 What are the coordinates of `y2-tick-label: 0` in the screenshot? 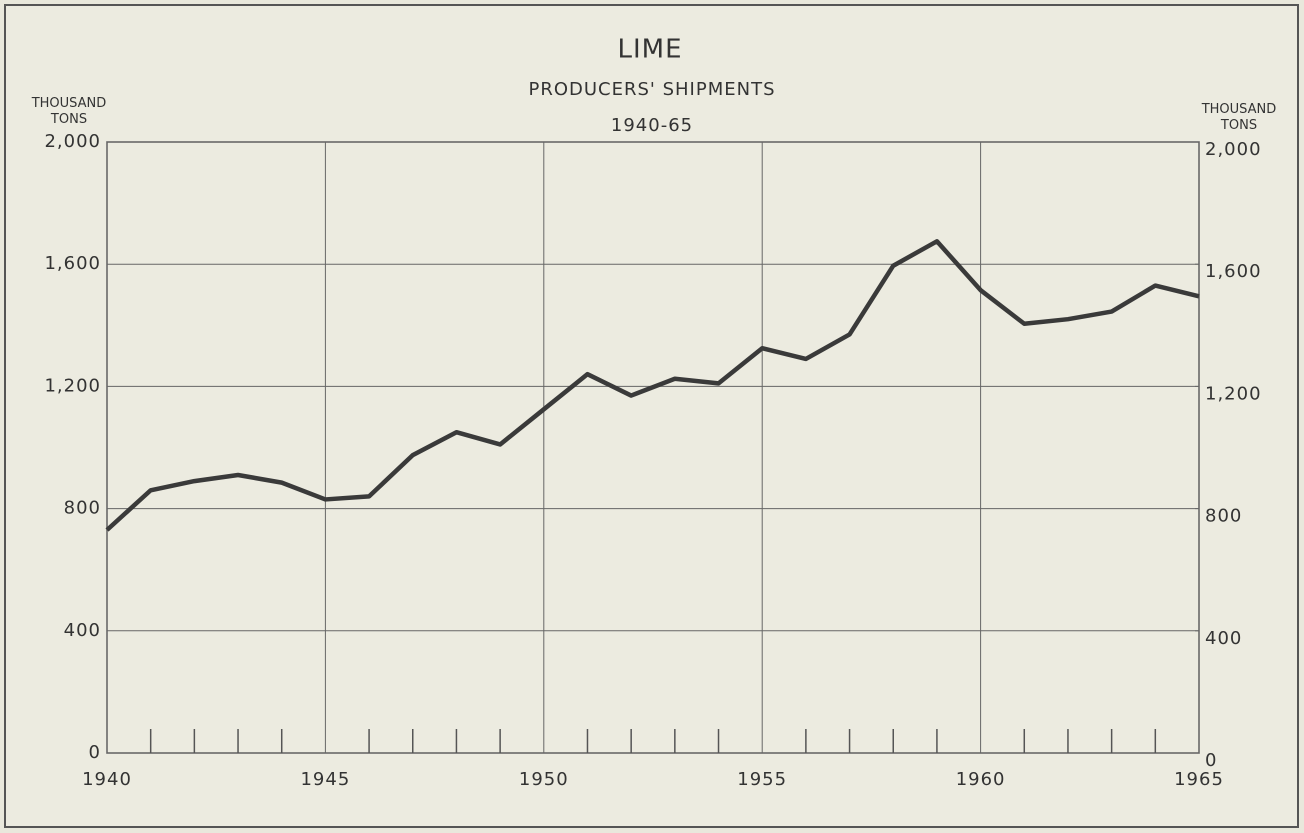 It's located at (1211, 760).